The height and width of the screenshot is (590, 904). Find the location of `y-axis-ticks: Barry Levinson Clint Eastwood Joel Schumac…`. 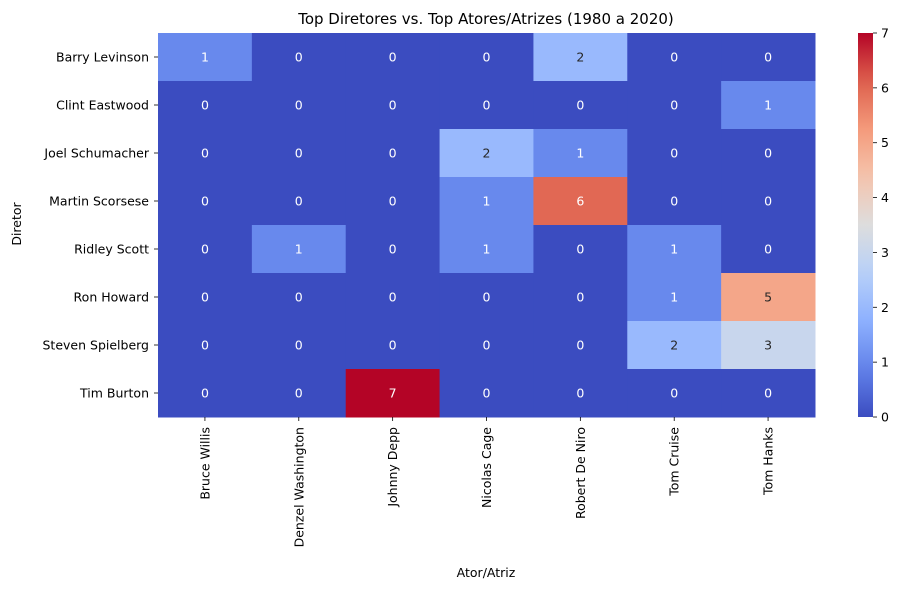

y-axis-ticks: Barry Levinson Clint Eastwood Joel Schumac… is located at coordinates (100, 225).